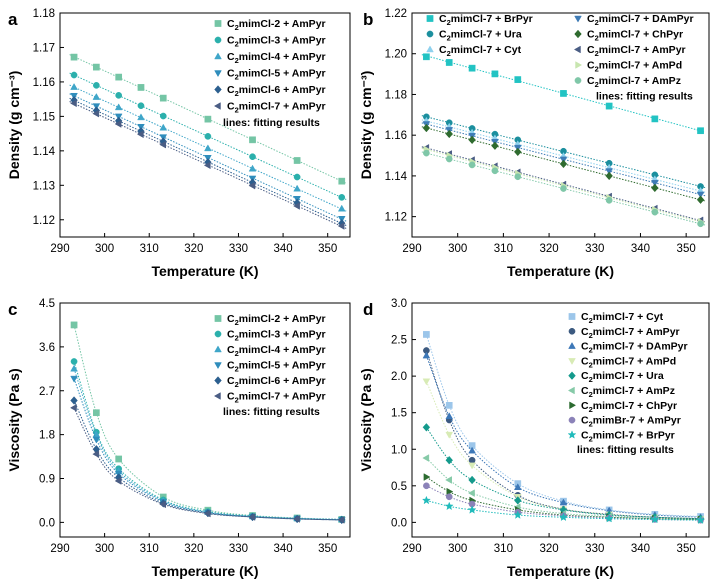 The image size is (722, 586). I want to click on legend-label: C2mimCl-7 + Ura, so click(622, 377).